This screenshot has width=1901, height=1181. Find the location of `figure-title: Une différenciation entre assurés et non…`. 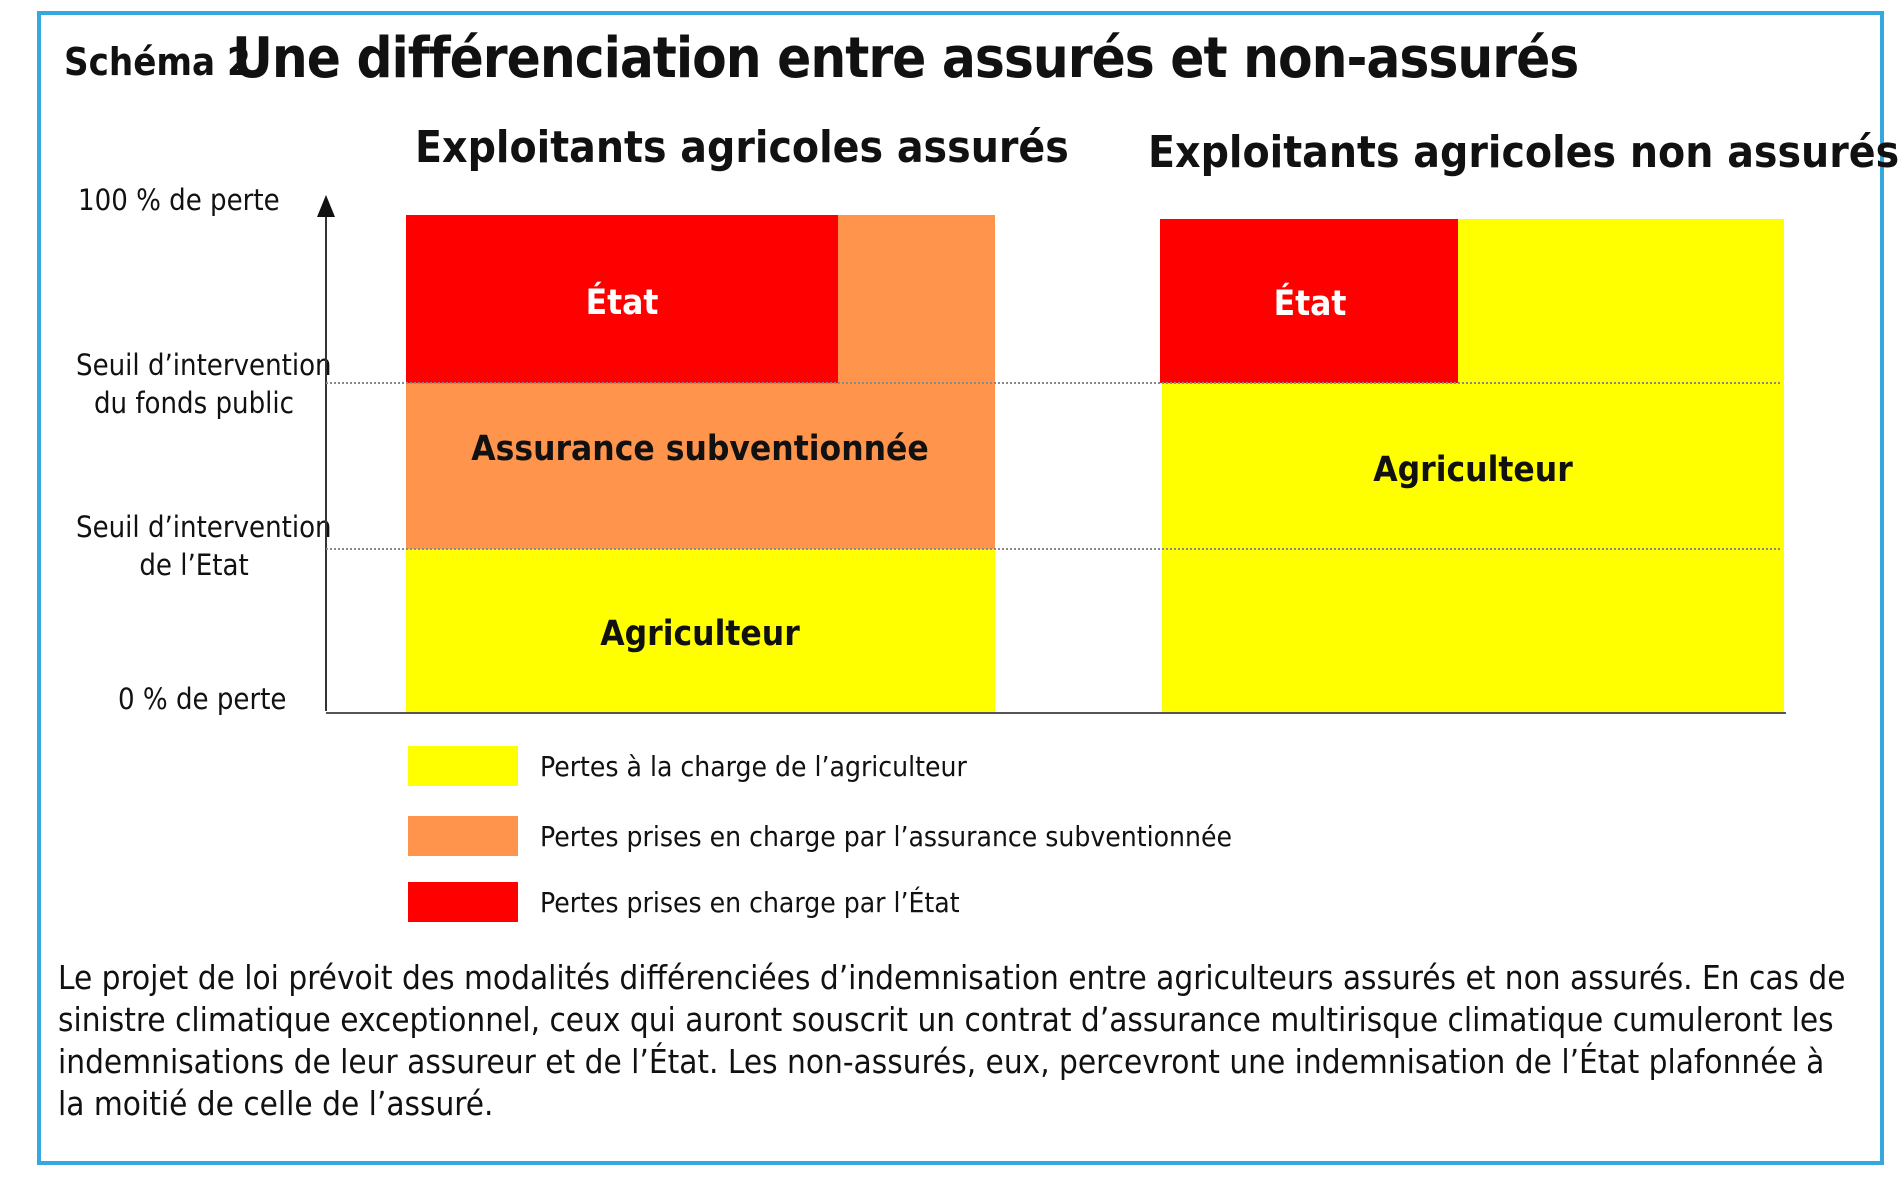

figure-title: Une différenciation entre assurés et non… is located at coordinates (905, 58).